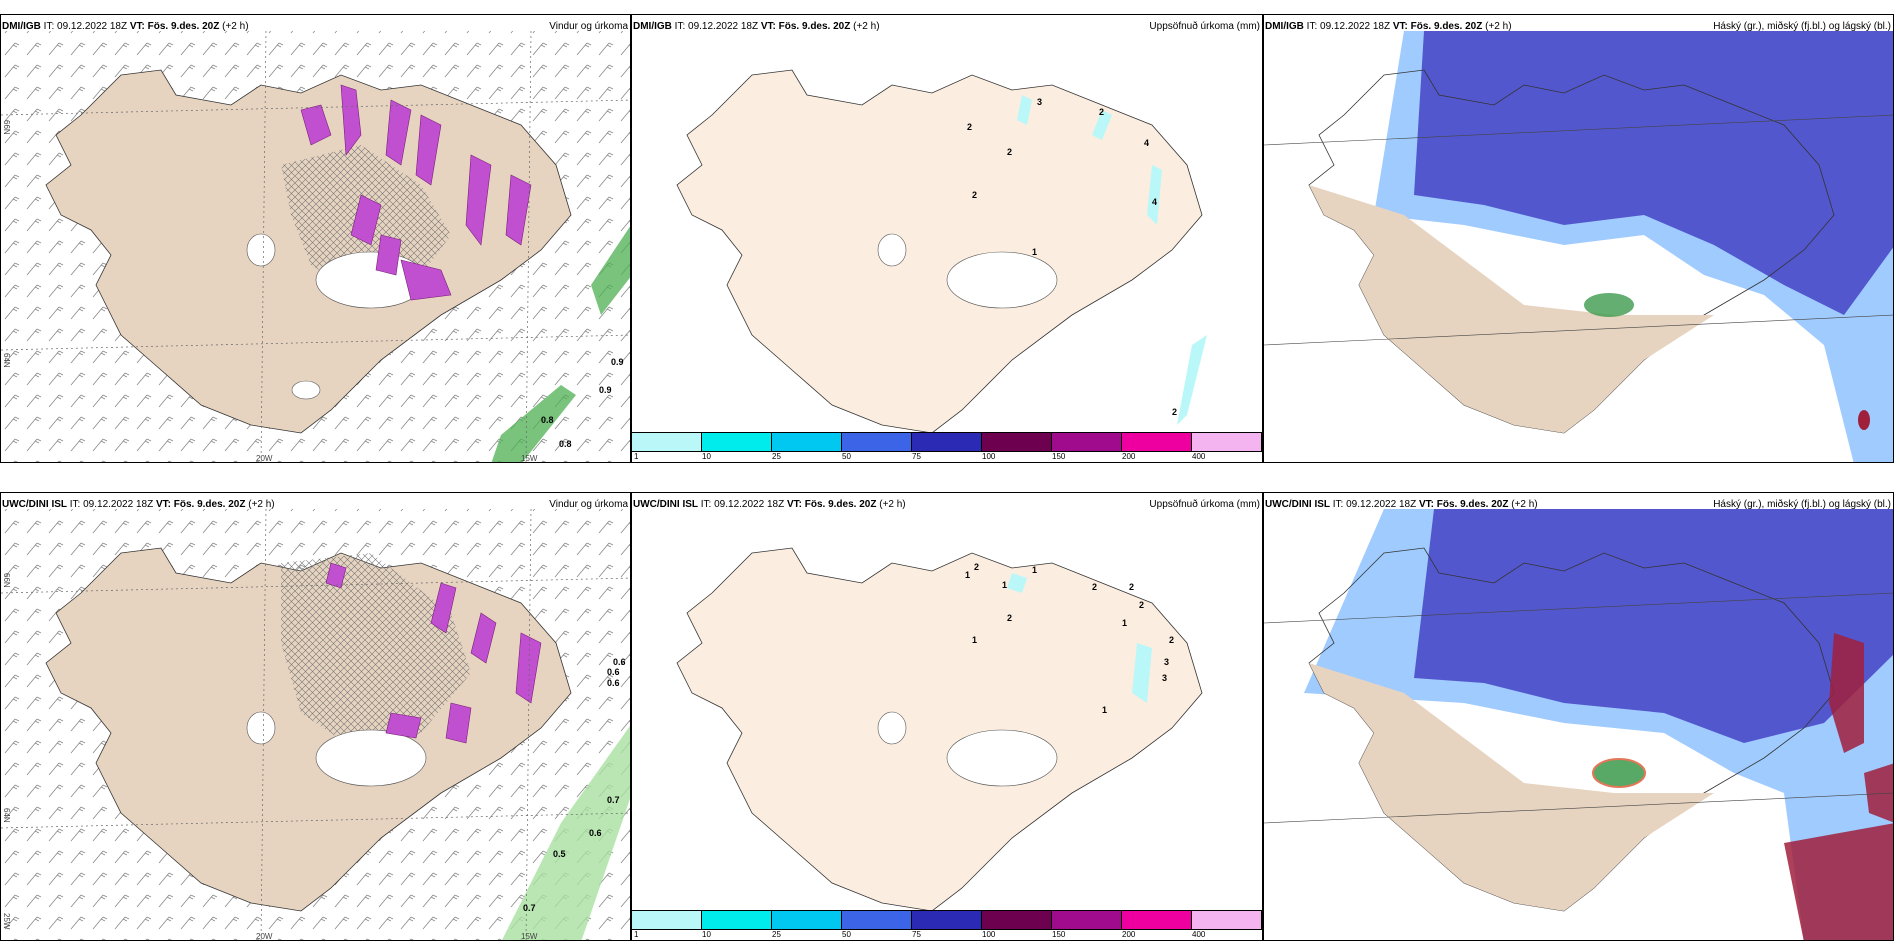 This screenshot has width=1900, height=950. I want to click on svg-text: 0.5, so click(559, 854).